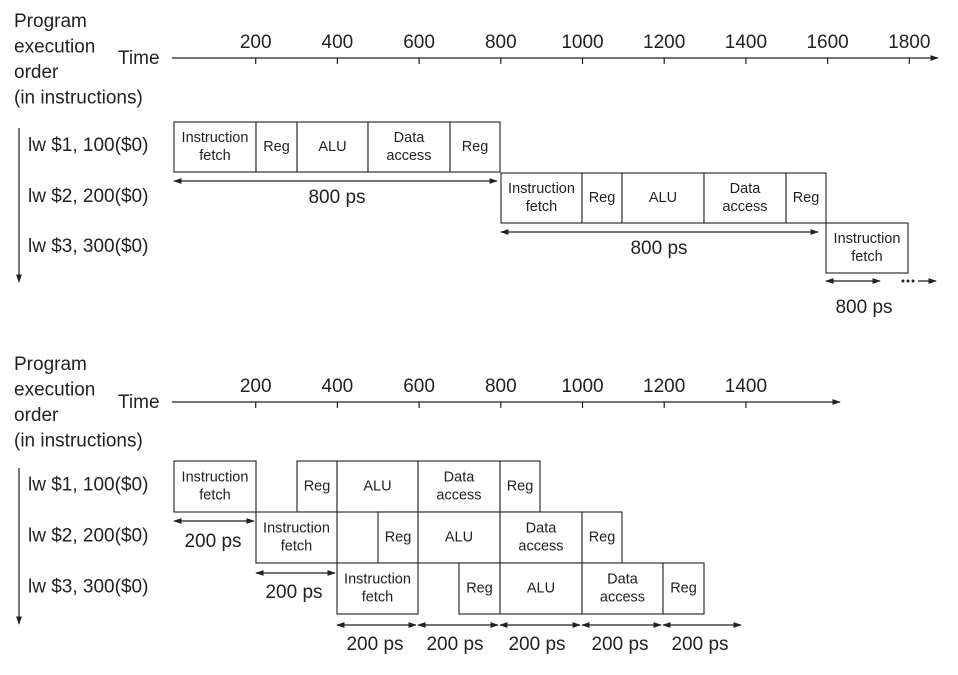  I want to click on order-label: order, so click(36, 72).